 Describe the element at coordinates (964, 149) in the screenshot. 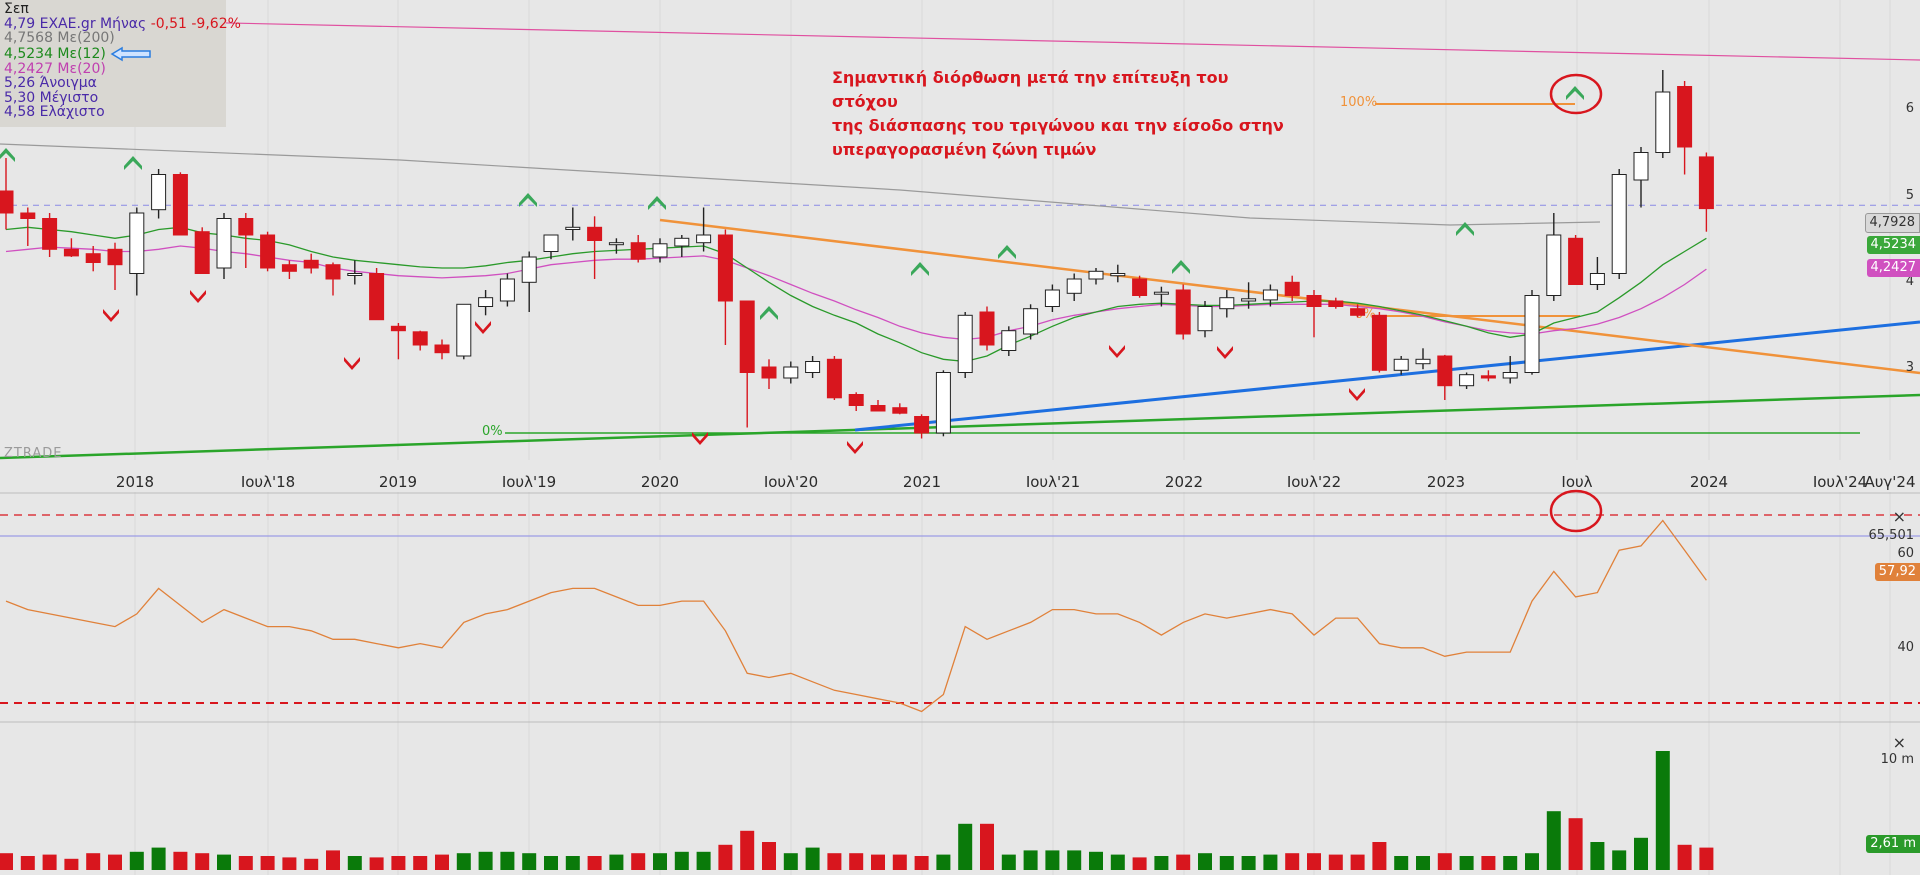

I see `annotation-line-3: υπεραγορασμένη ζώνη τιμών` at that location.